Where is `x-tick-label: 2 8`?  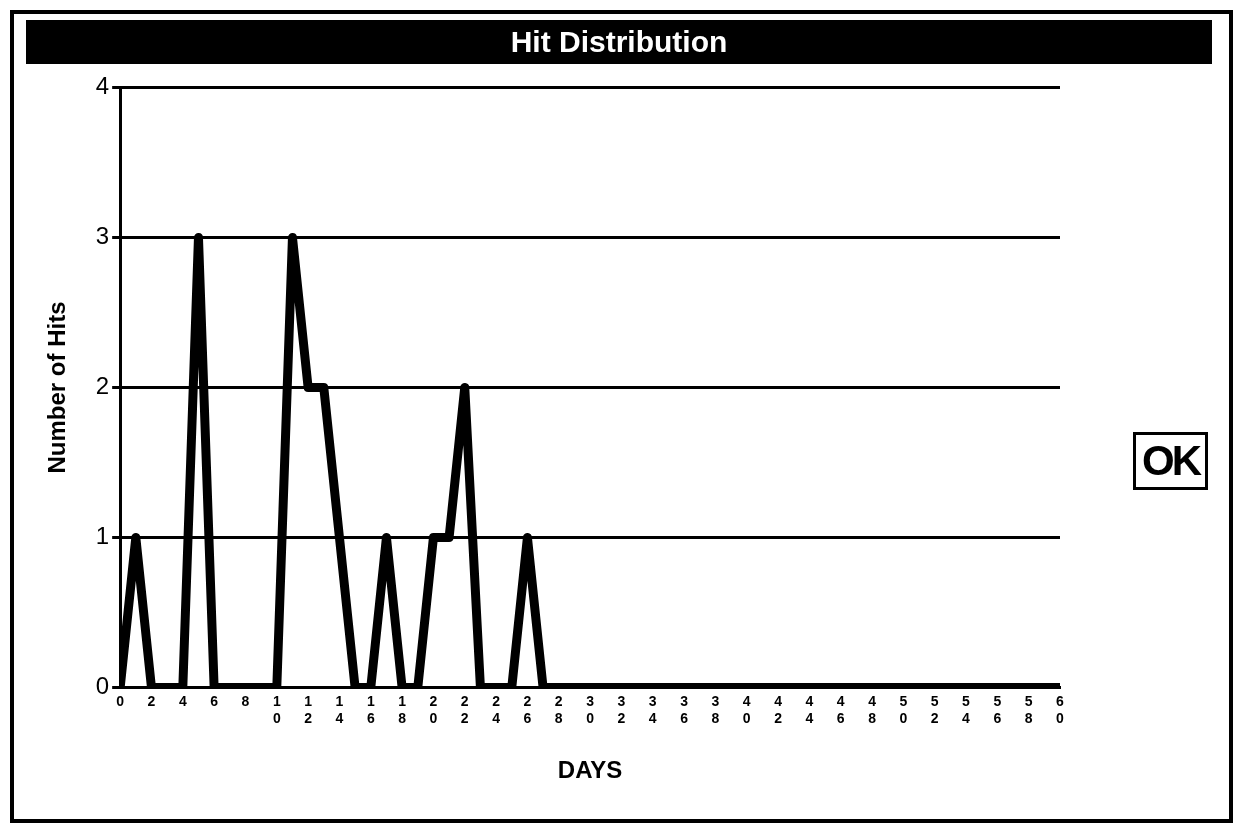 x-tick-label: 2 8 is located at coordinates (558, 709).